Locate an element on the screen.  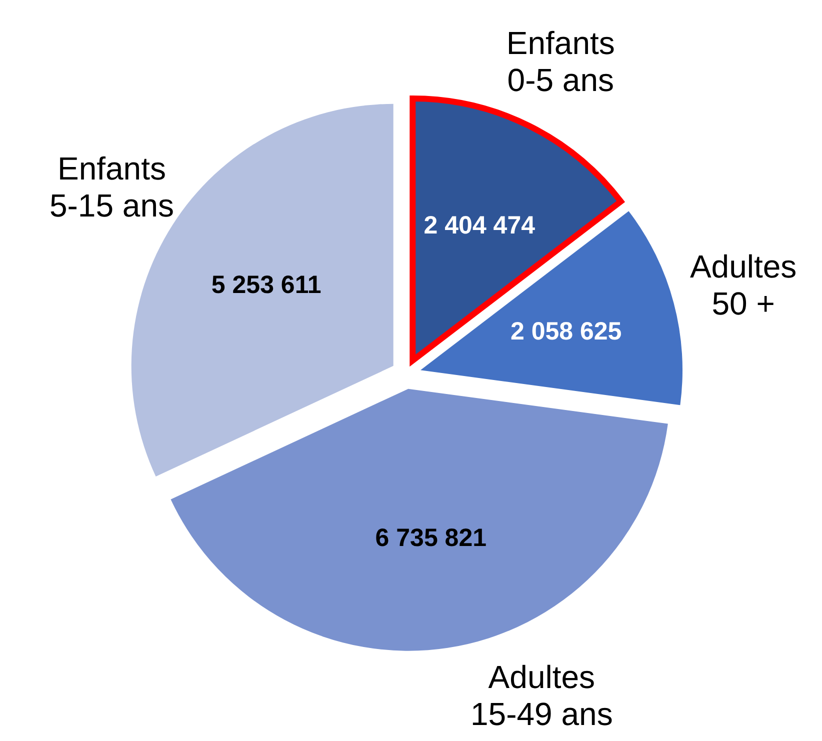
slice-label: Adultes 50 + is located at coordinates (743, 285).